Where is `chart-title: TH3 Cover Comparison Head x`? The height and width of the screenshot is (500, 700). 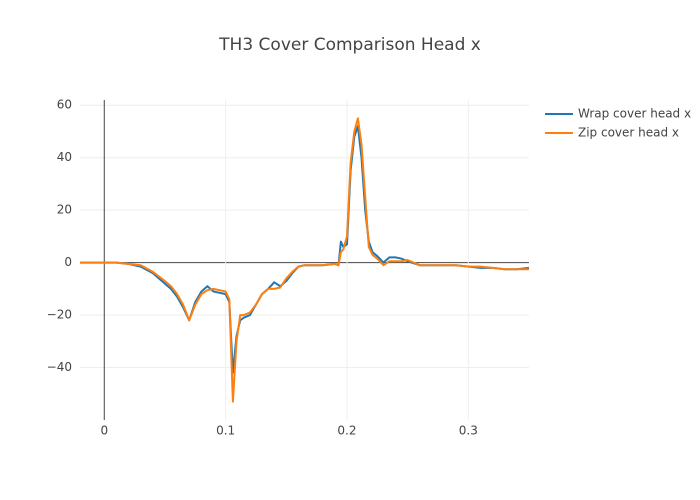 chart-title: TH3 Cover Comparison Head x is located at coordinates (349, 45).